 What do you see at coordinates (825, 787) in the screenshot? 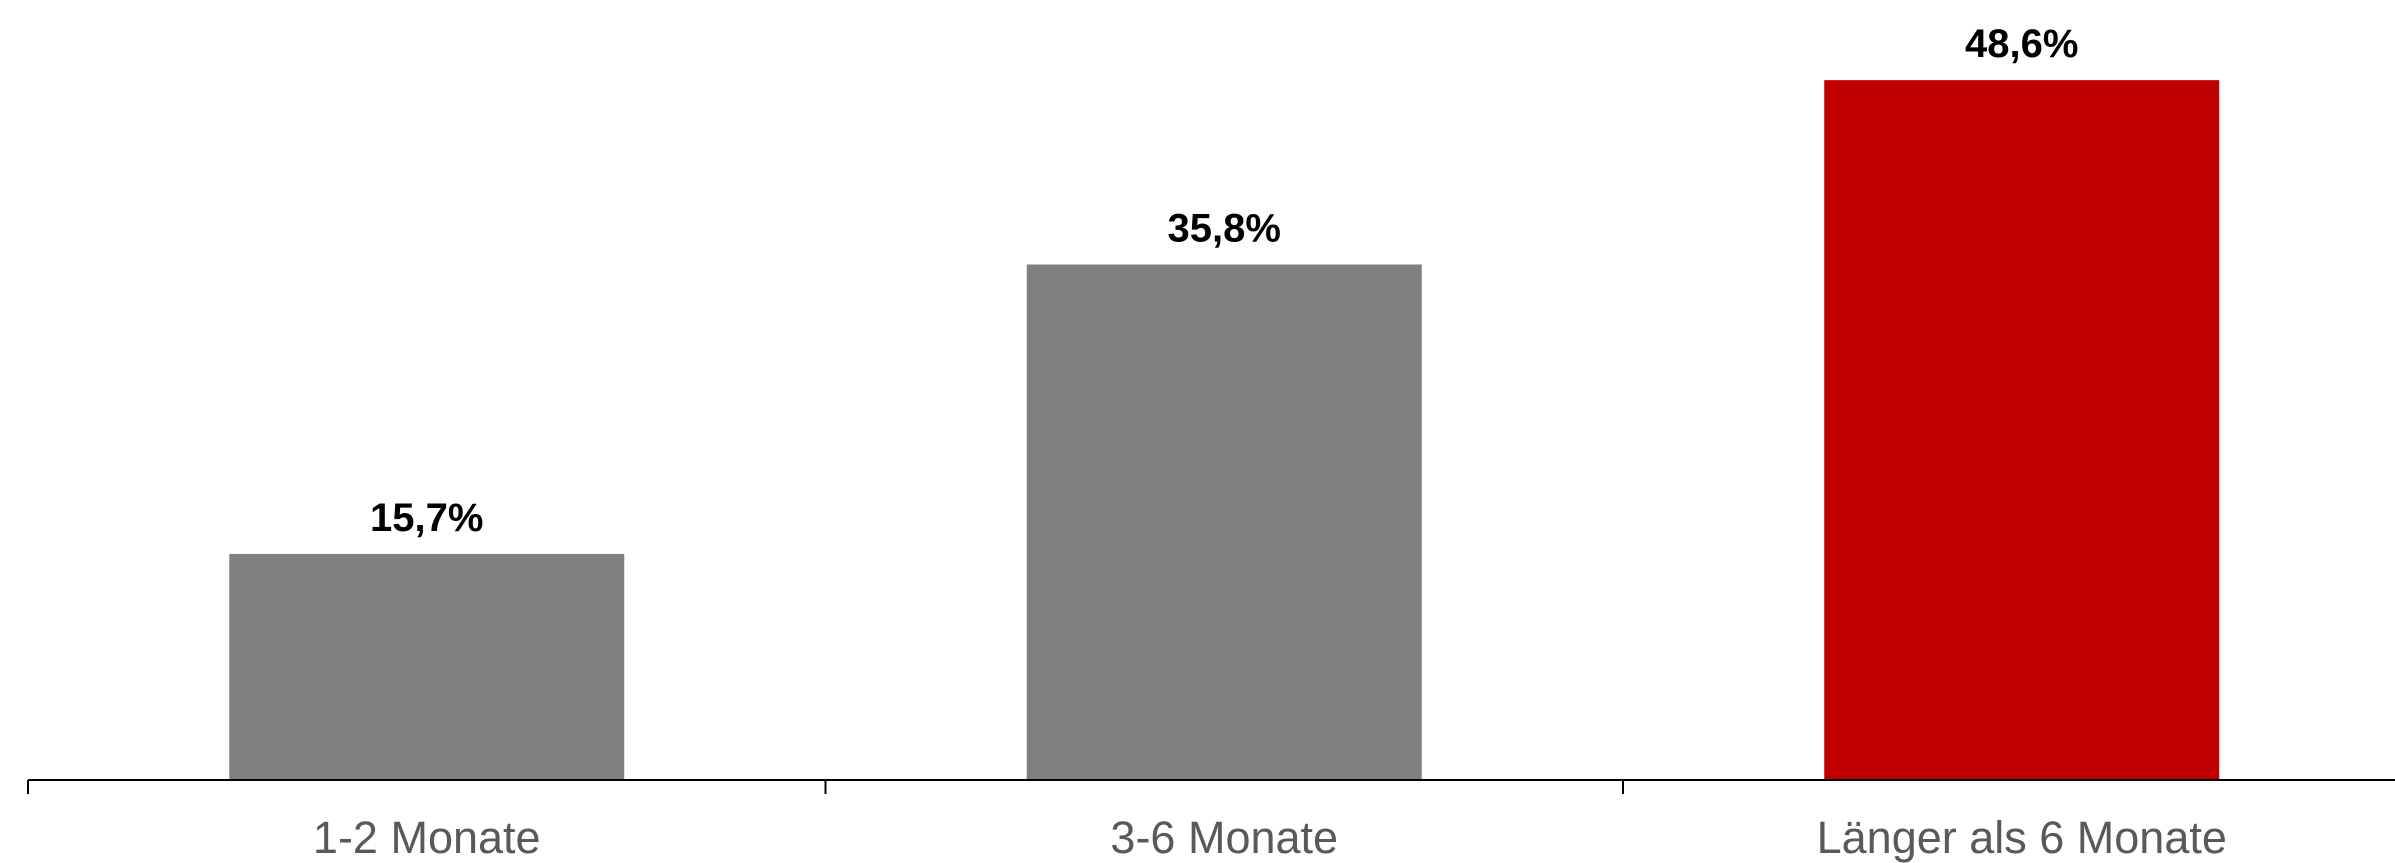
I see `x-axis-ticks` at bounding box center [825, 787].